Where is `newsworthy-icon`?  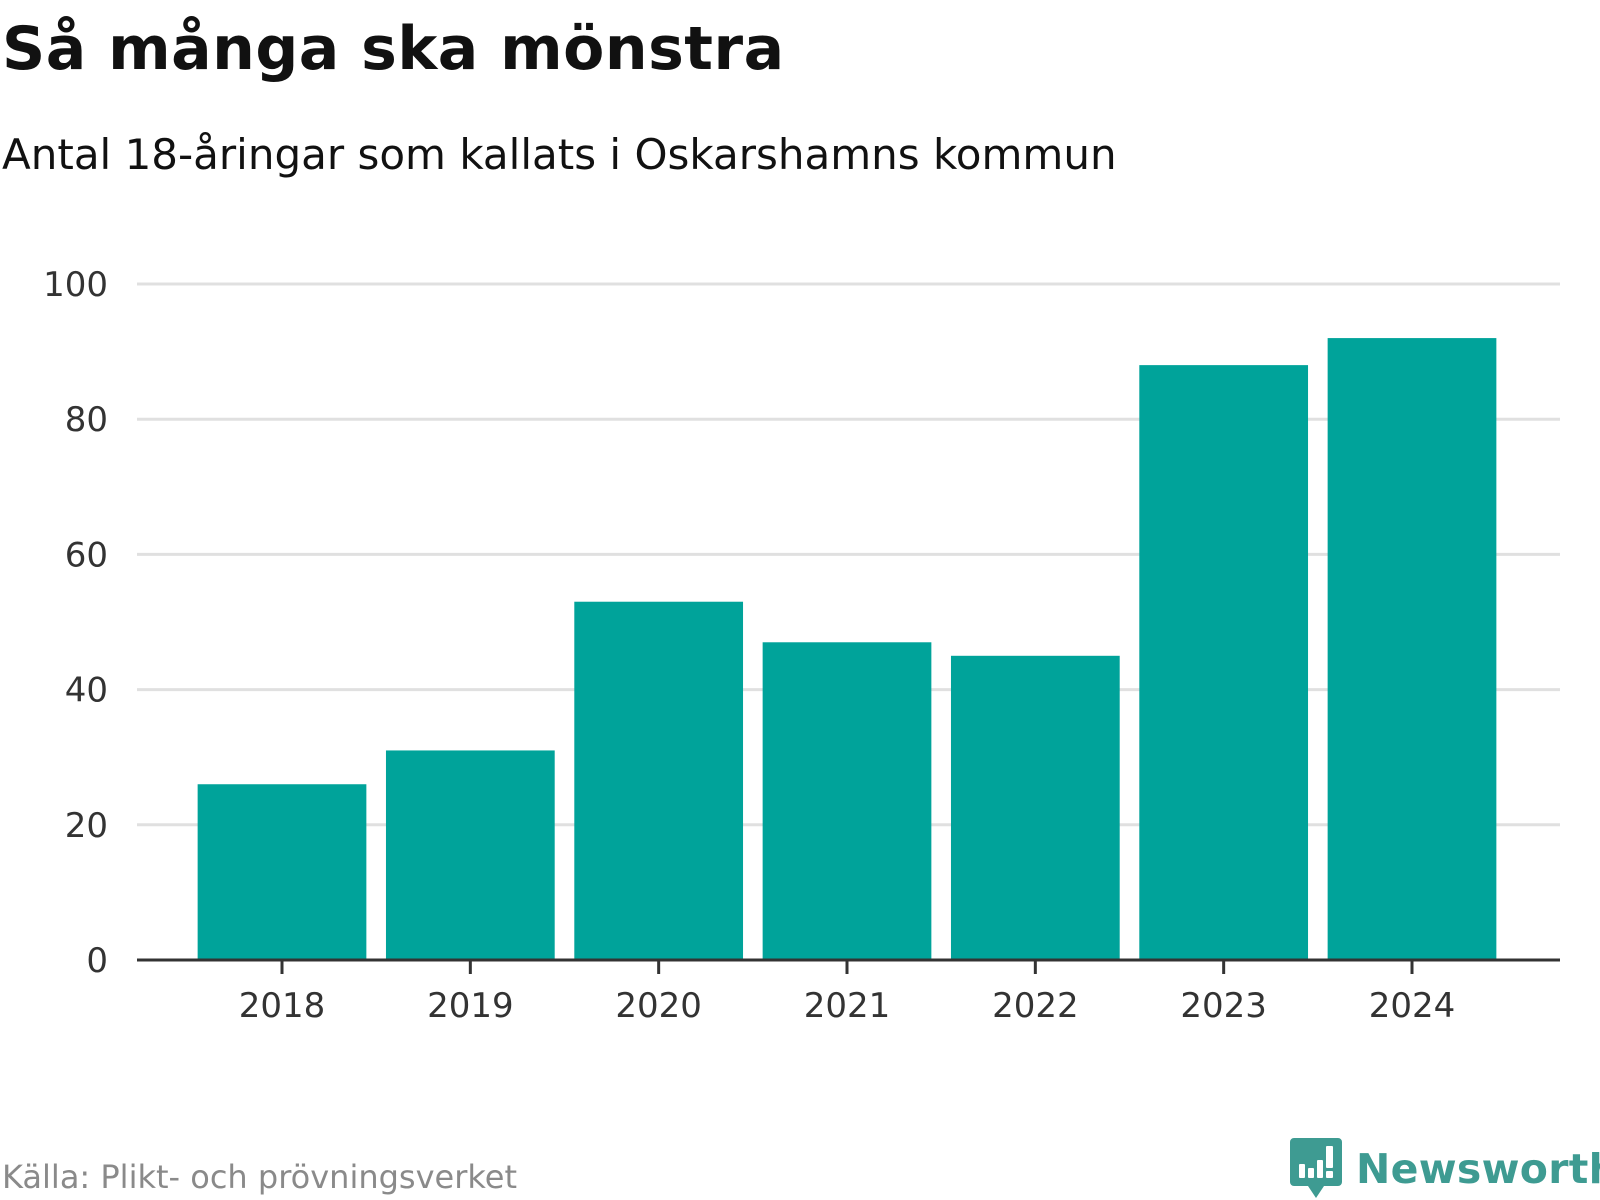
newsworthy-icon is located at coordinates (1316, 1168).